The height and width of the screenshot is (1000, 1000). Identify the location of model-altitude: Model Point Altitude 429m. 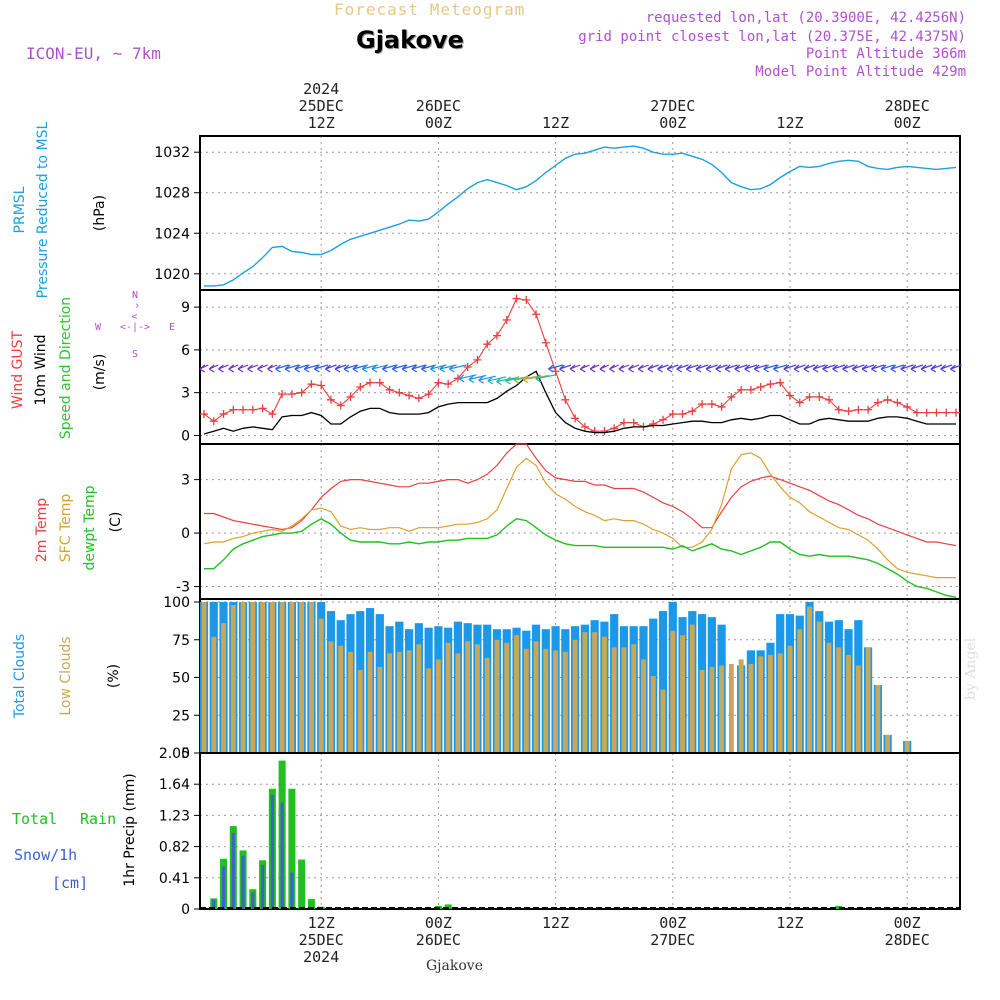
(860, 72).